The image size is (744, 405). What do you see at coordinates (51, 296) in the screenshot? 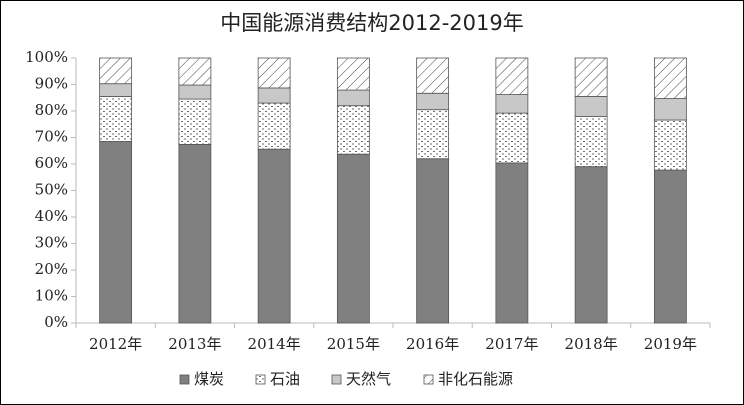
I see `y-tick-label: 10%` at bounding box center [51, 296].